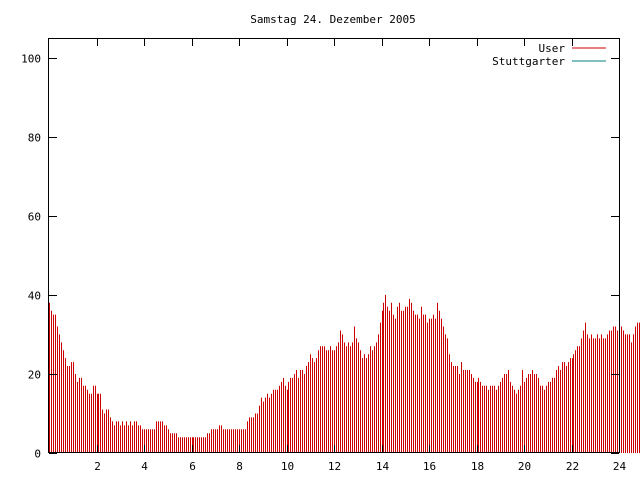  I want to click on x-tick-label: 4, so click(144, 466).